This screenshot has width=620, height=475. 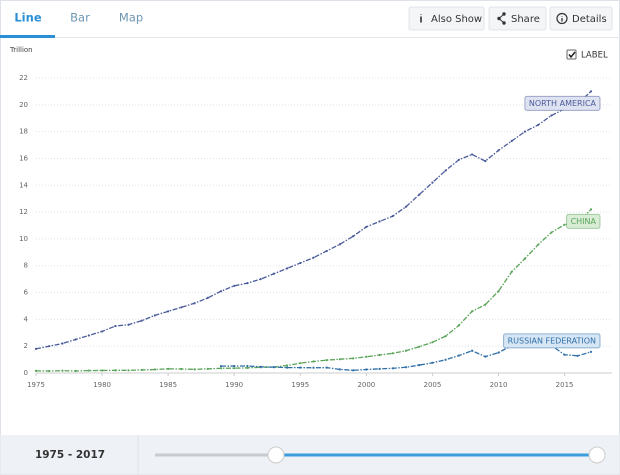 What do you see at coordinates (597, 455) in the screenshot?
I see `slider-handle-end` at bounding box center [597, 455].